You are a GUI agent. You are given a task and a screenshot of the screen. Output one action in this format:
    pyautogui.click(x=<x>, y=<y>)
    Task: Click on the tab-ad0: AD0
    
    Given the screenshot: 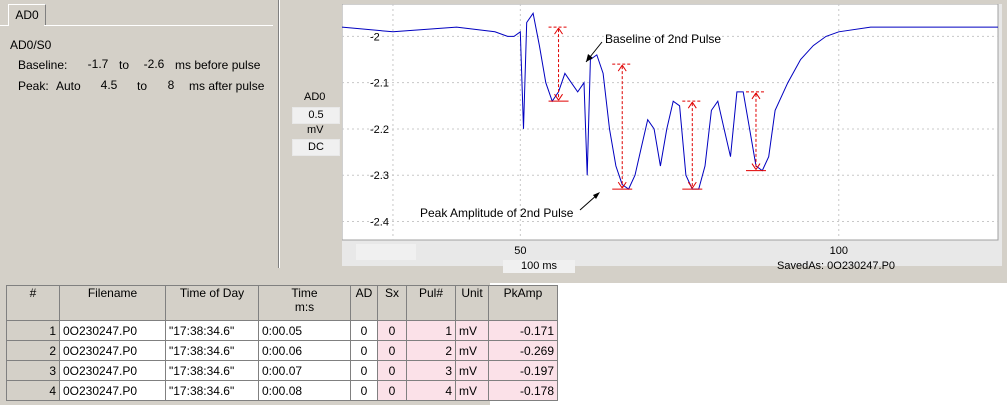 What is the action you would take?
    pyautogui.click(x=27, y=15)
    